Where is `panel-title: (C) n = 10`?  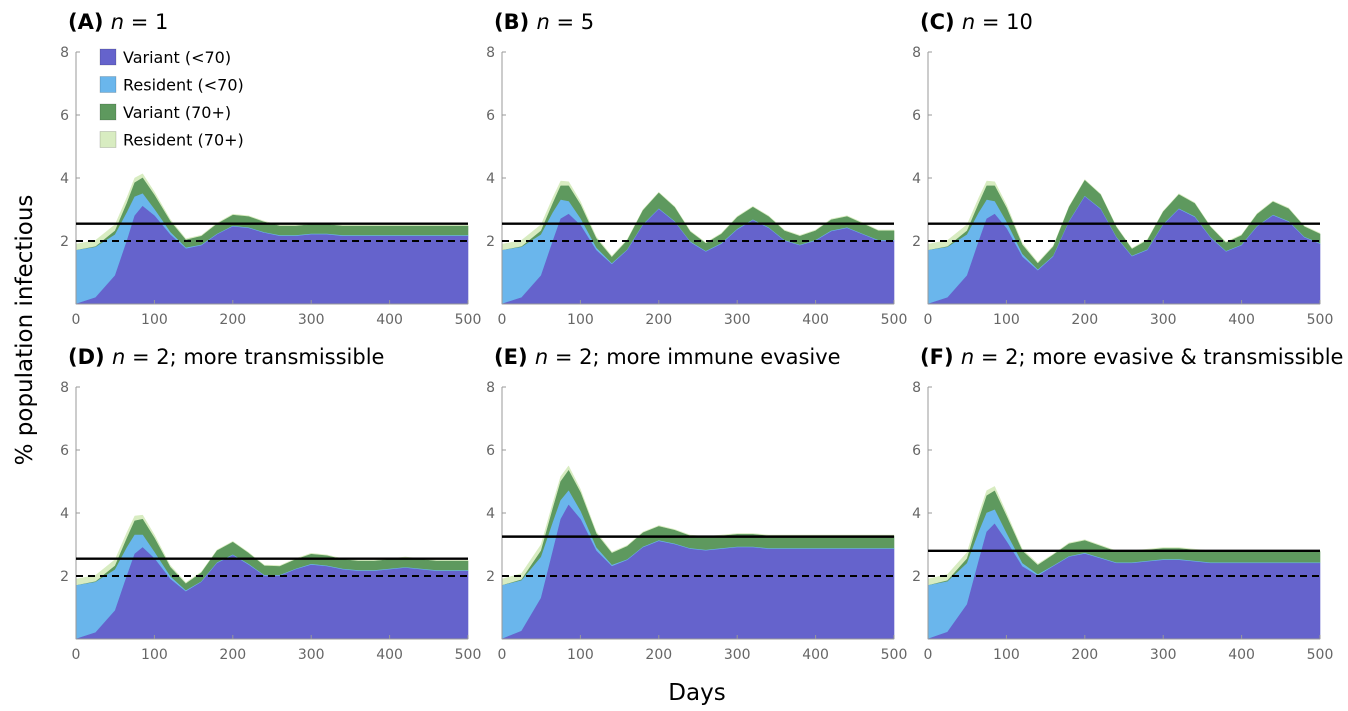 panel-title: (C) n = 10 is located at coordinates (976, 22).